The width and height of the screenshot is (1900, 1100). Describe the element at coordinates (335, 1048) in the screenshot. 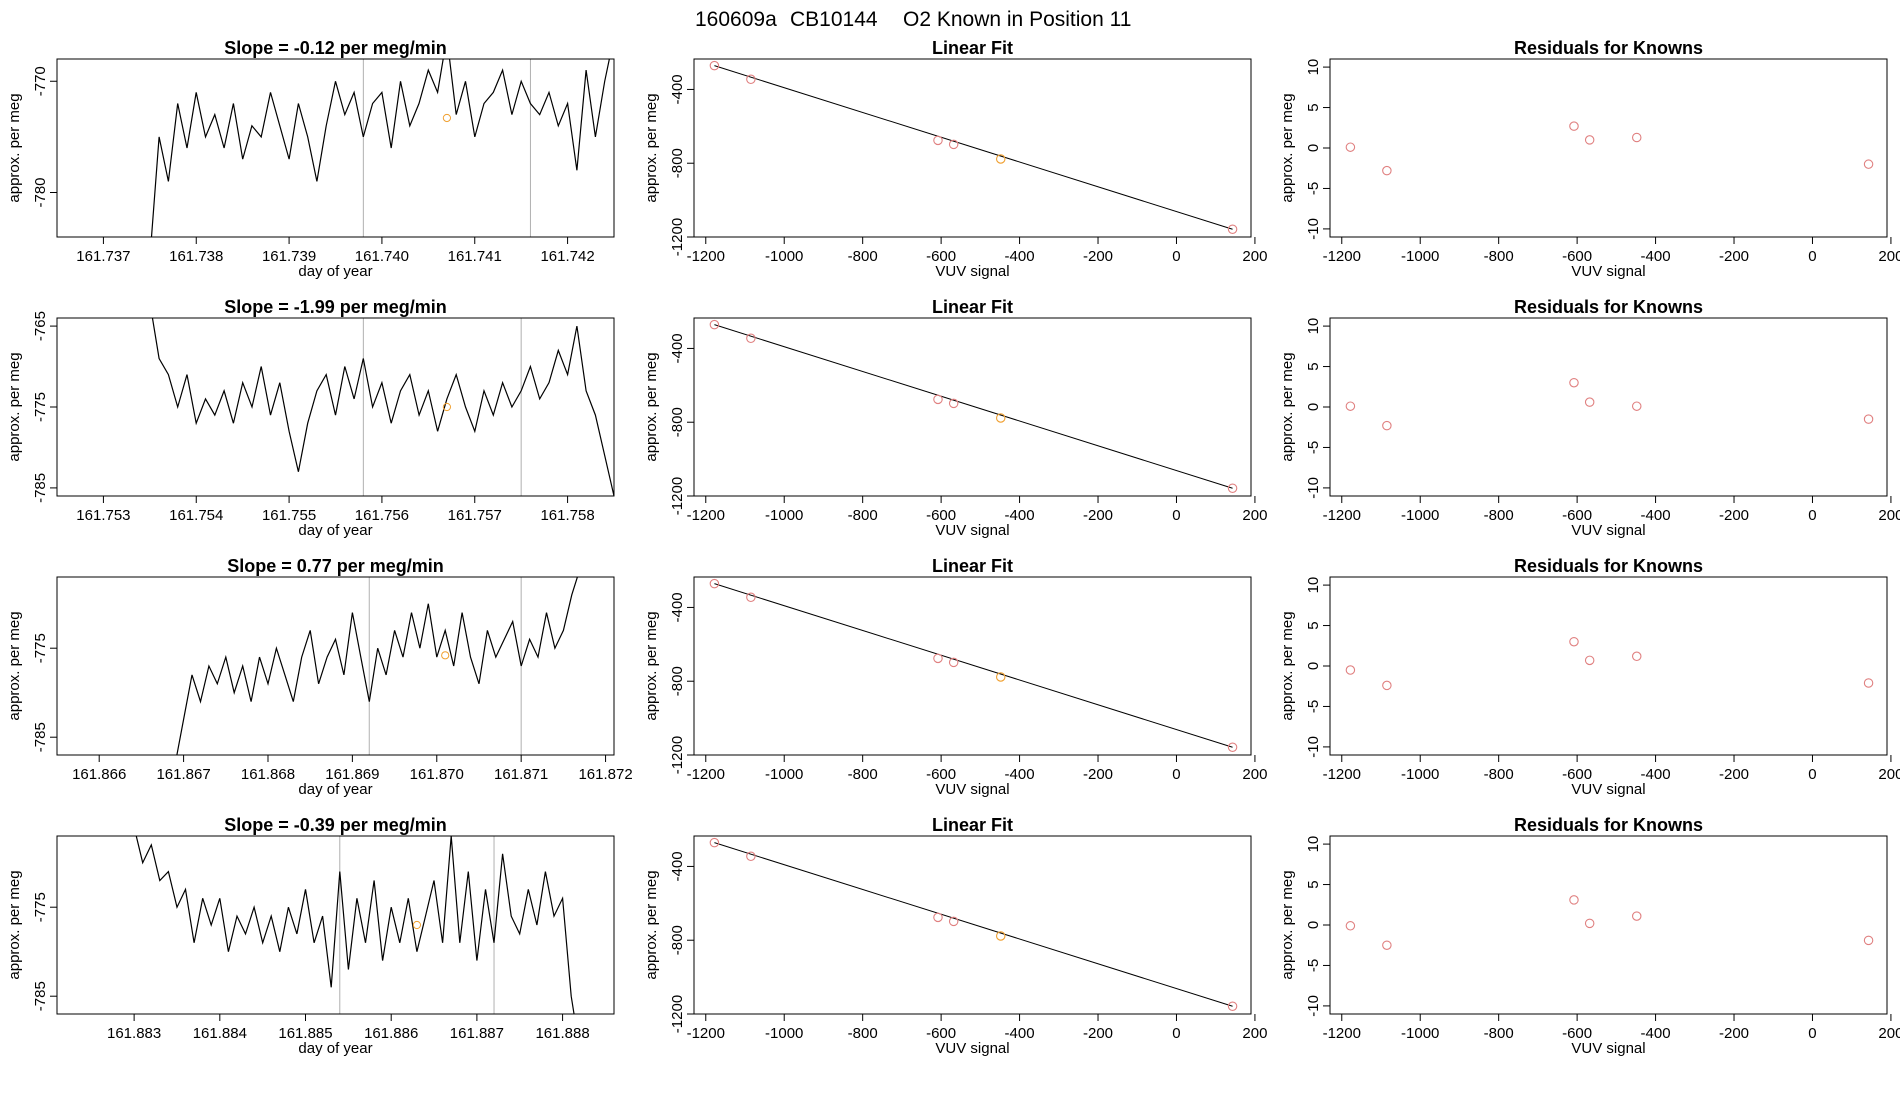

I see `x-axis-label: day of year` at that location.